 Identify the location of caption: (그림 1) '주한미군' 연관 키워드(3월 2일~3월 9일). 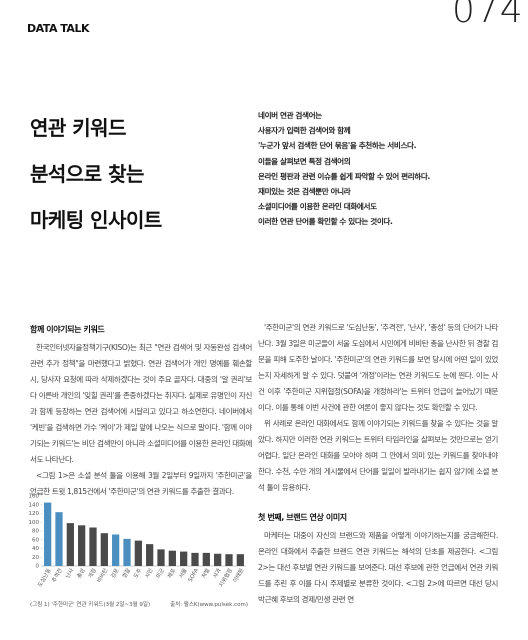
(90, 605).